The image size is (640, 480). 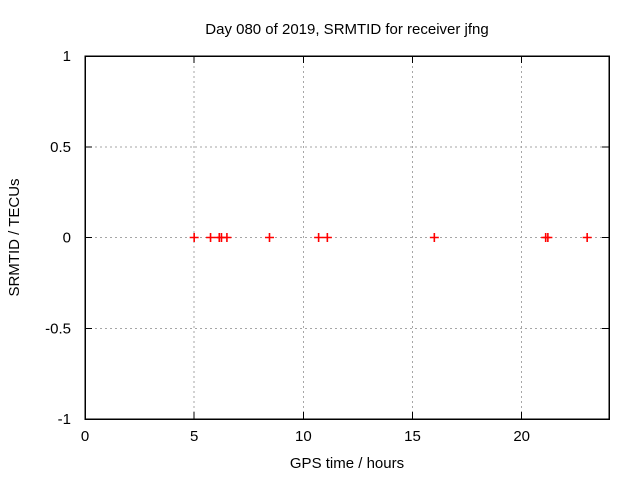 What do you see at coordinates (60, 147) in the screenshot?
I see `y-tick-label: 0.5` at bounding box center [60, 147].